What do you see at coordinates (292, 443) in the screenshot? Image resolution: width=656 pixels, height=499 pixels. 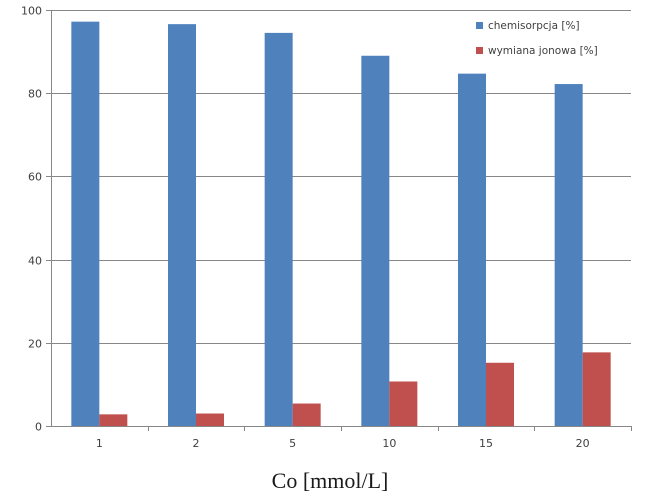 I see `x-tick-label: 5` at bounding box center [292, 443].